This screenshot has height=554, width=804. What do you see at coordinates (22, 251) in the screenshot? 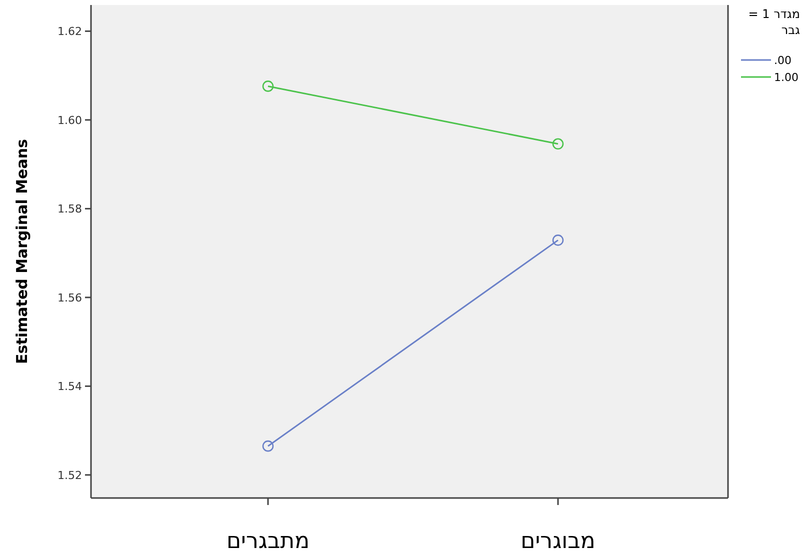
I see `y-axis-title: Estimated Marginal Means` at bounding box center [22, 251].